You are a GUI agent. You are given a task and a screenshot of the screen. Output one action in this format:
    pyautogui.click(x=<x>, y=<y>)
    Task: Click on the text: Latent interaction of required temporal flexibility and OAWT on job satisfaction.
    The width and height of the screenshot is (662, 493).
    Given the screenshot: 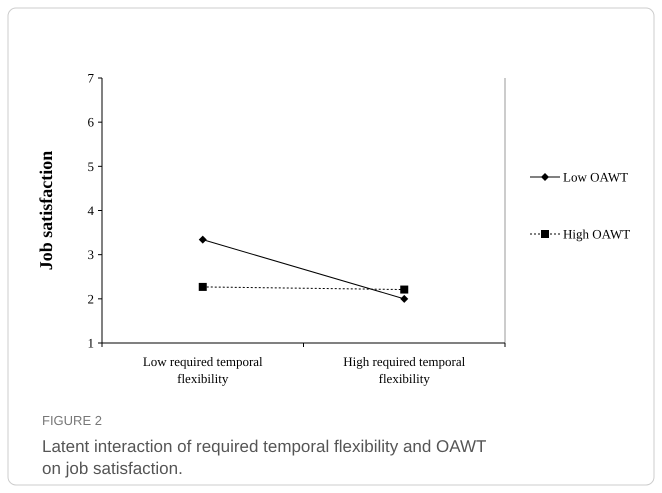 What is the action you would take?
    pyautogui.click(x=264, y=457)
    